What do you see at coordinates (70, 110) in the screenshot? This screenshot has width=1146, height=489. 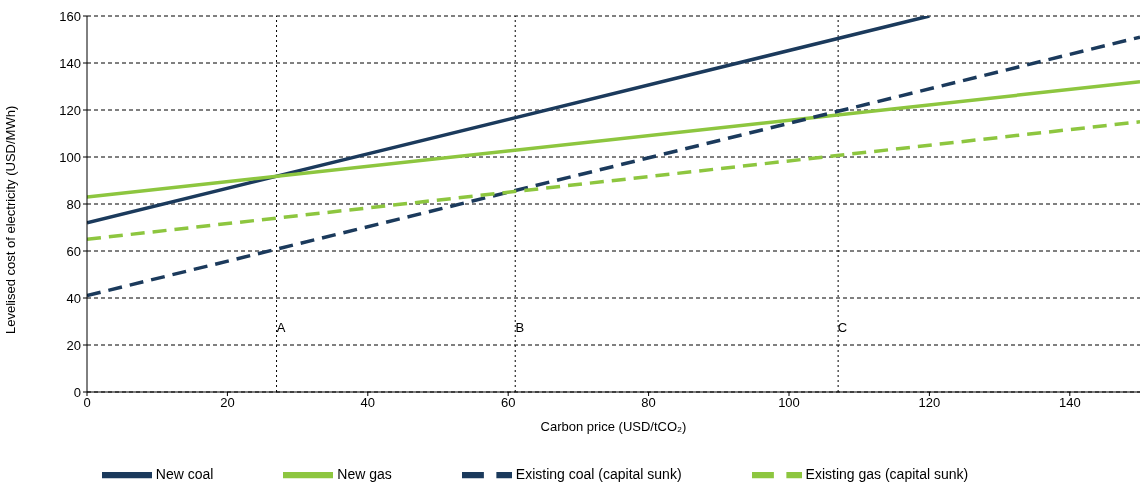 I see `y-tick-label: 120` at bounding box center [70, 110].